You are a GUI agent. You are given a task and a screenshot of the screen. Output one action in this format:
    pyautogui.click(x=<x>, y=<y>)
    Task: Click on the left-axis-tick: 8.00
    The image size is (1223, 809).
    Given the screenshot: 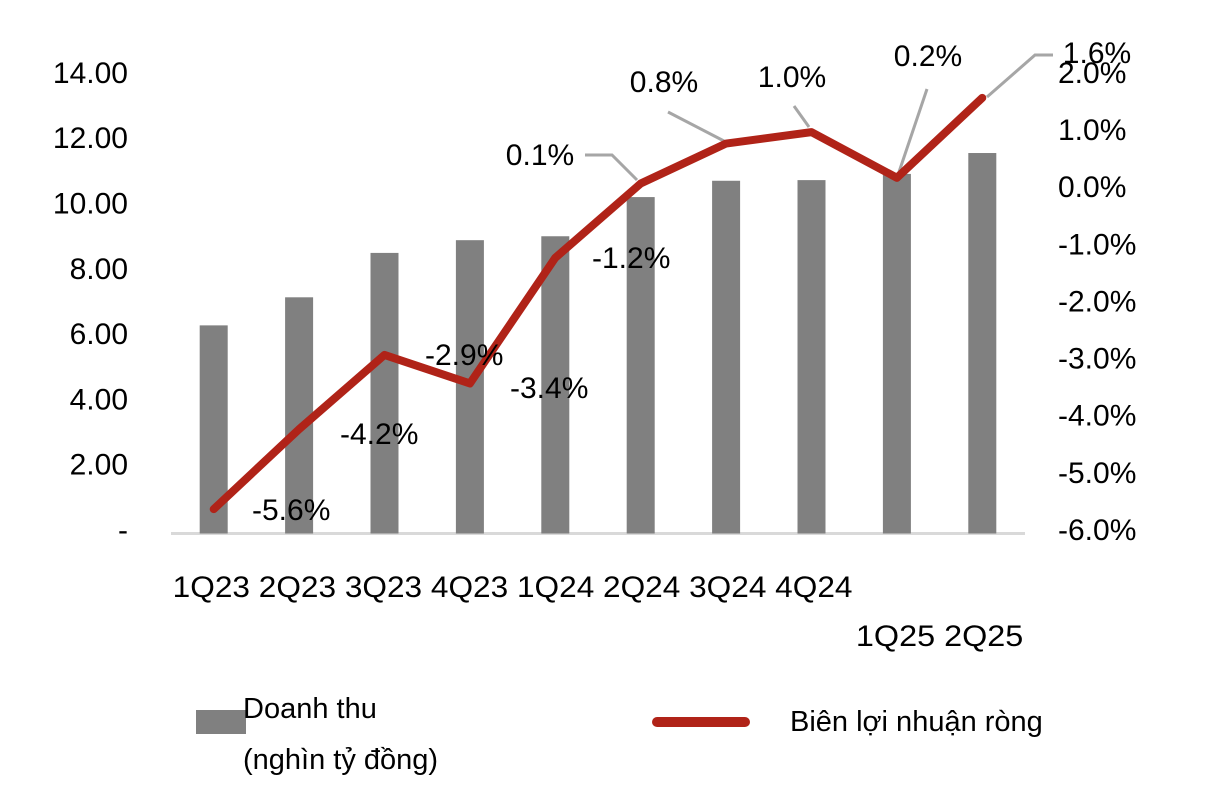 What is the action you would take?
    pyautogui.click(x=99, y=269)
    